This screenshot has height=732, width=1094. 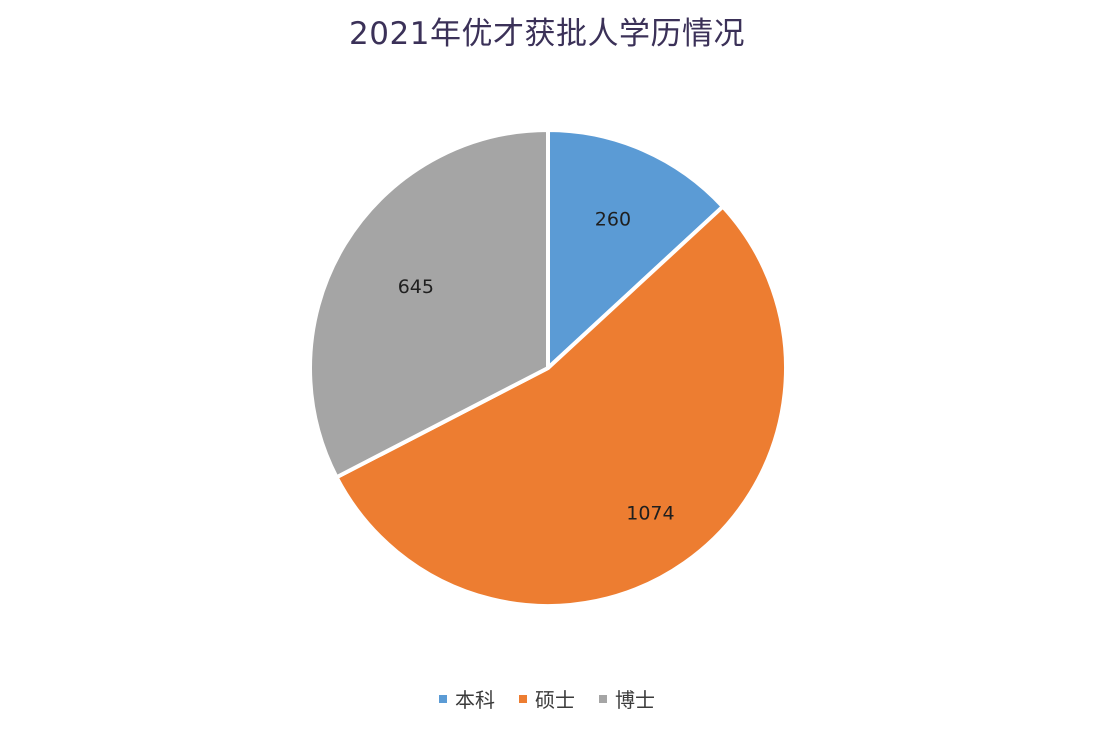 What do you see at coordinates (613, 219) in the screenshot?
I see `data-label-bachelor: 260` at bounding box center [613, 219].